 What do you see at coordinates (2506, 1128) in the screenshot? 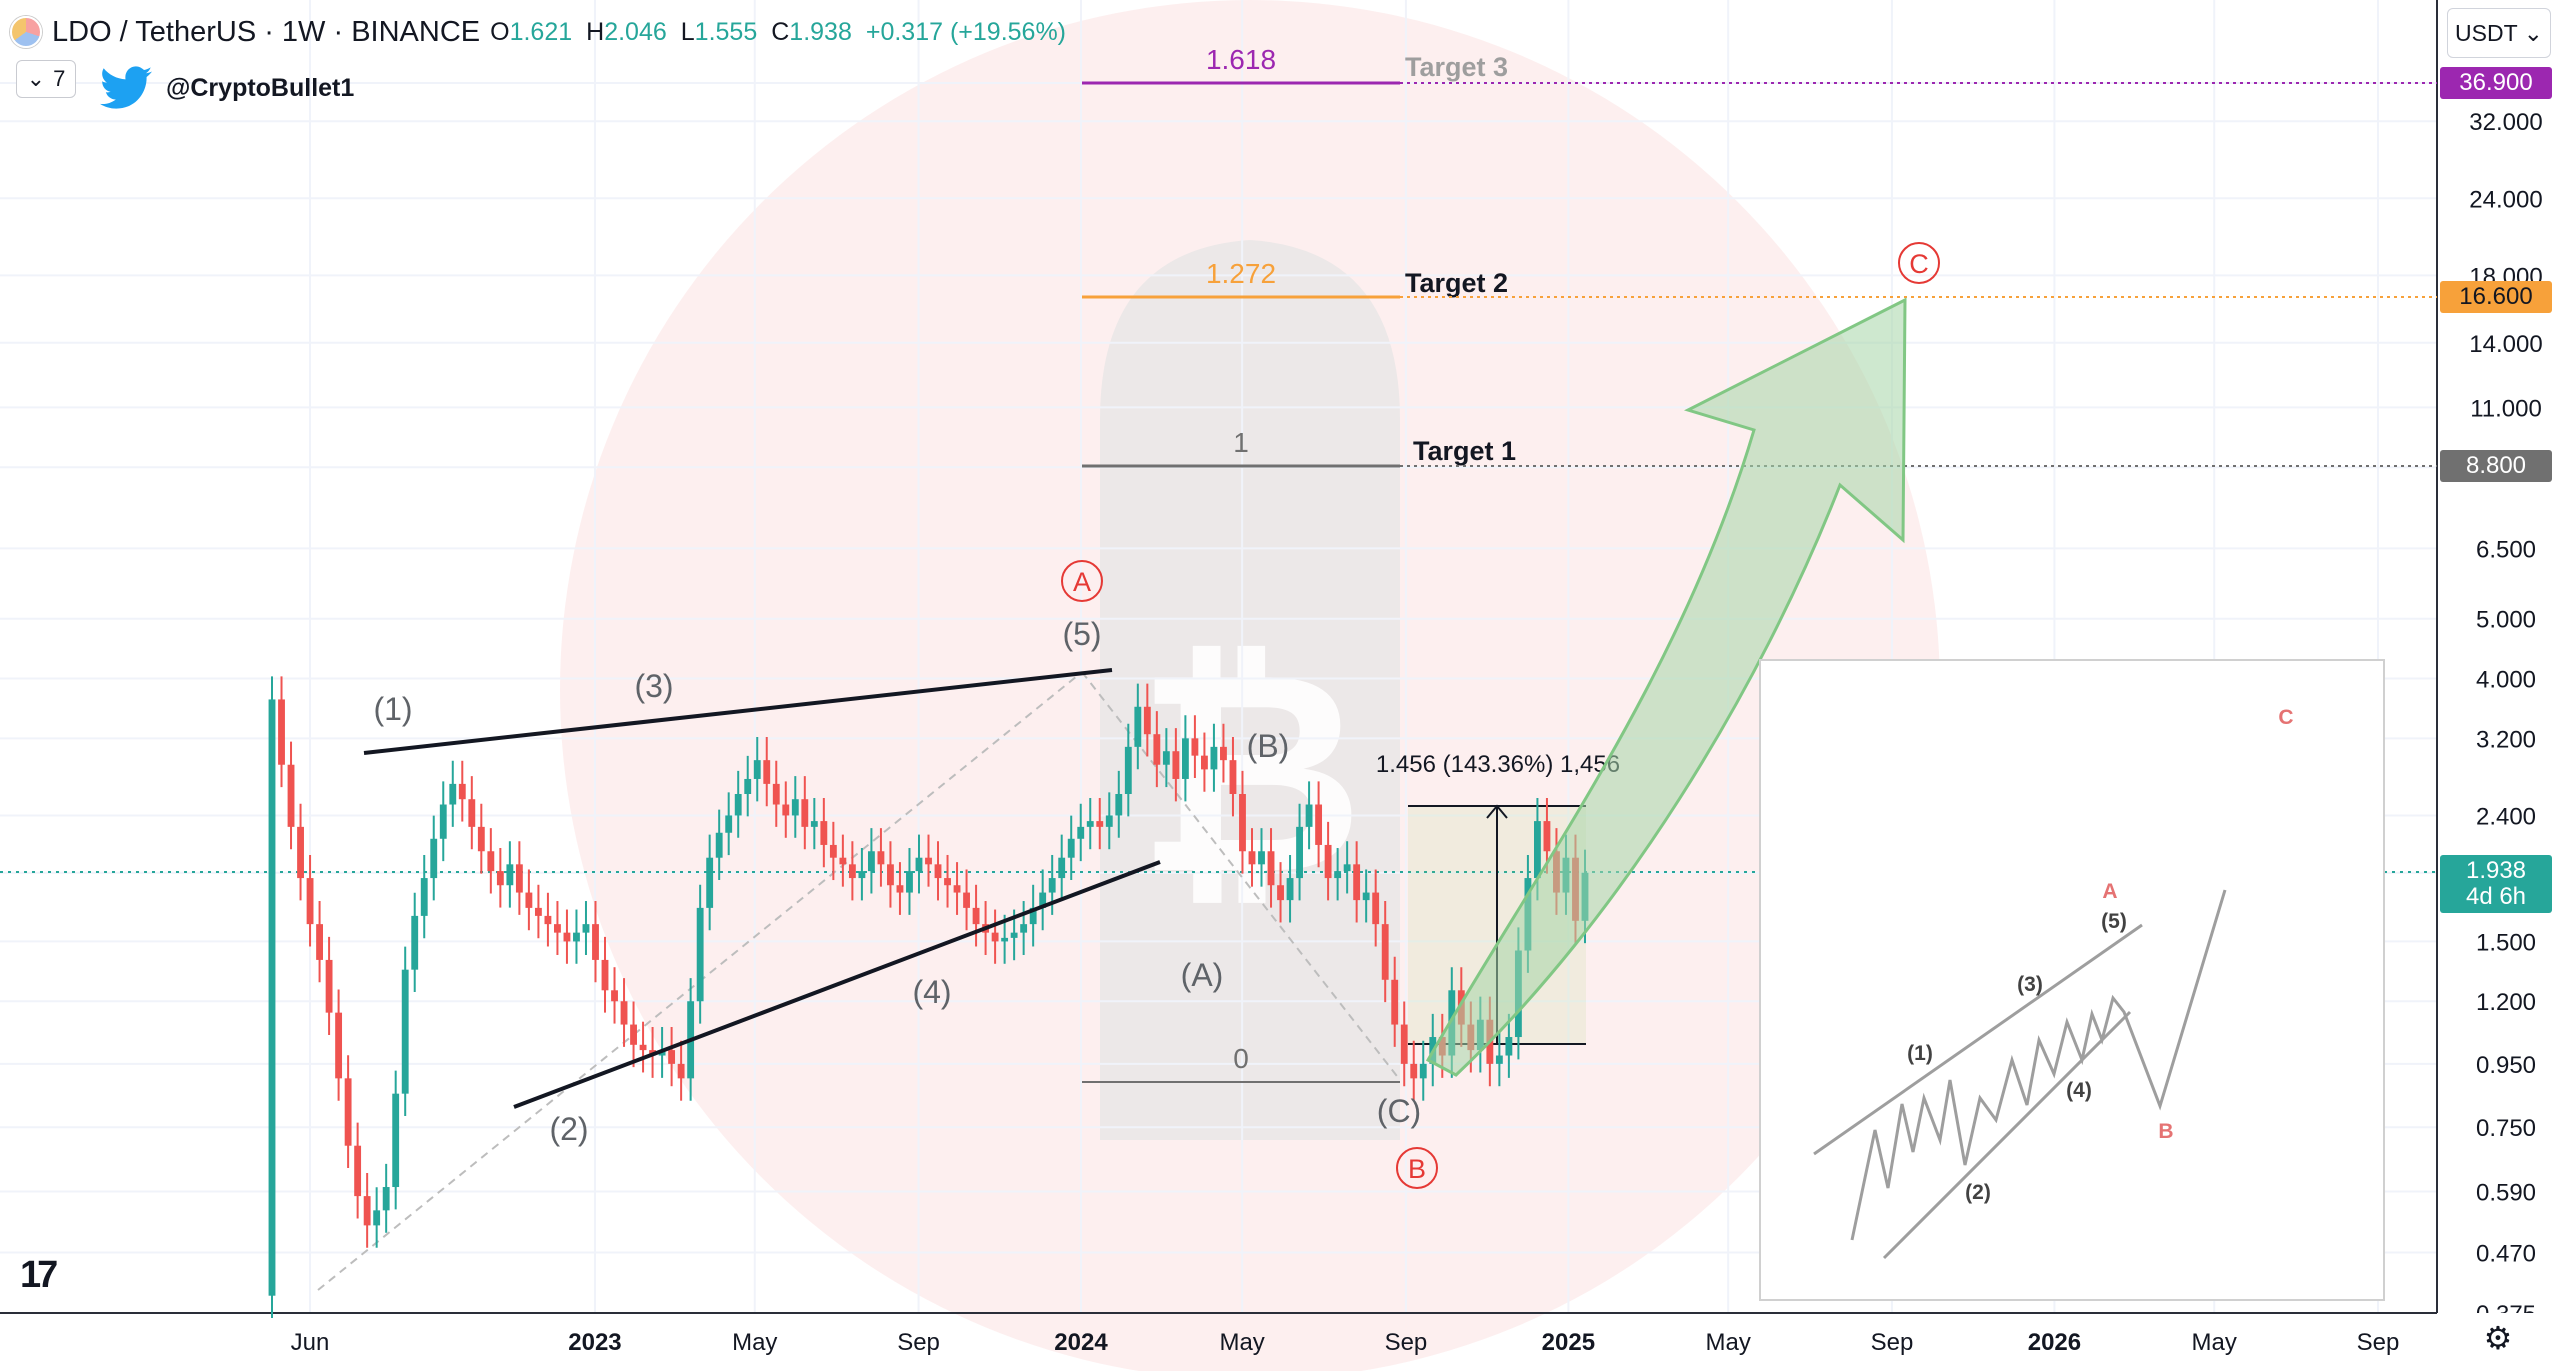
I see `price-tick-label: 0.750` at bounding box center [2506, 1128].